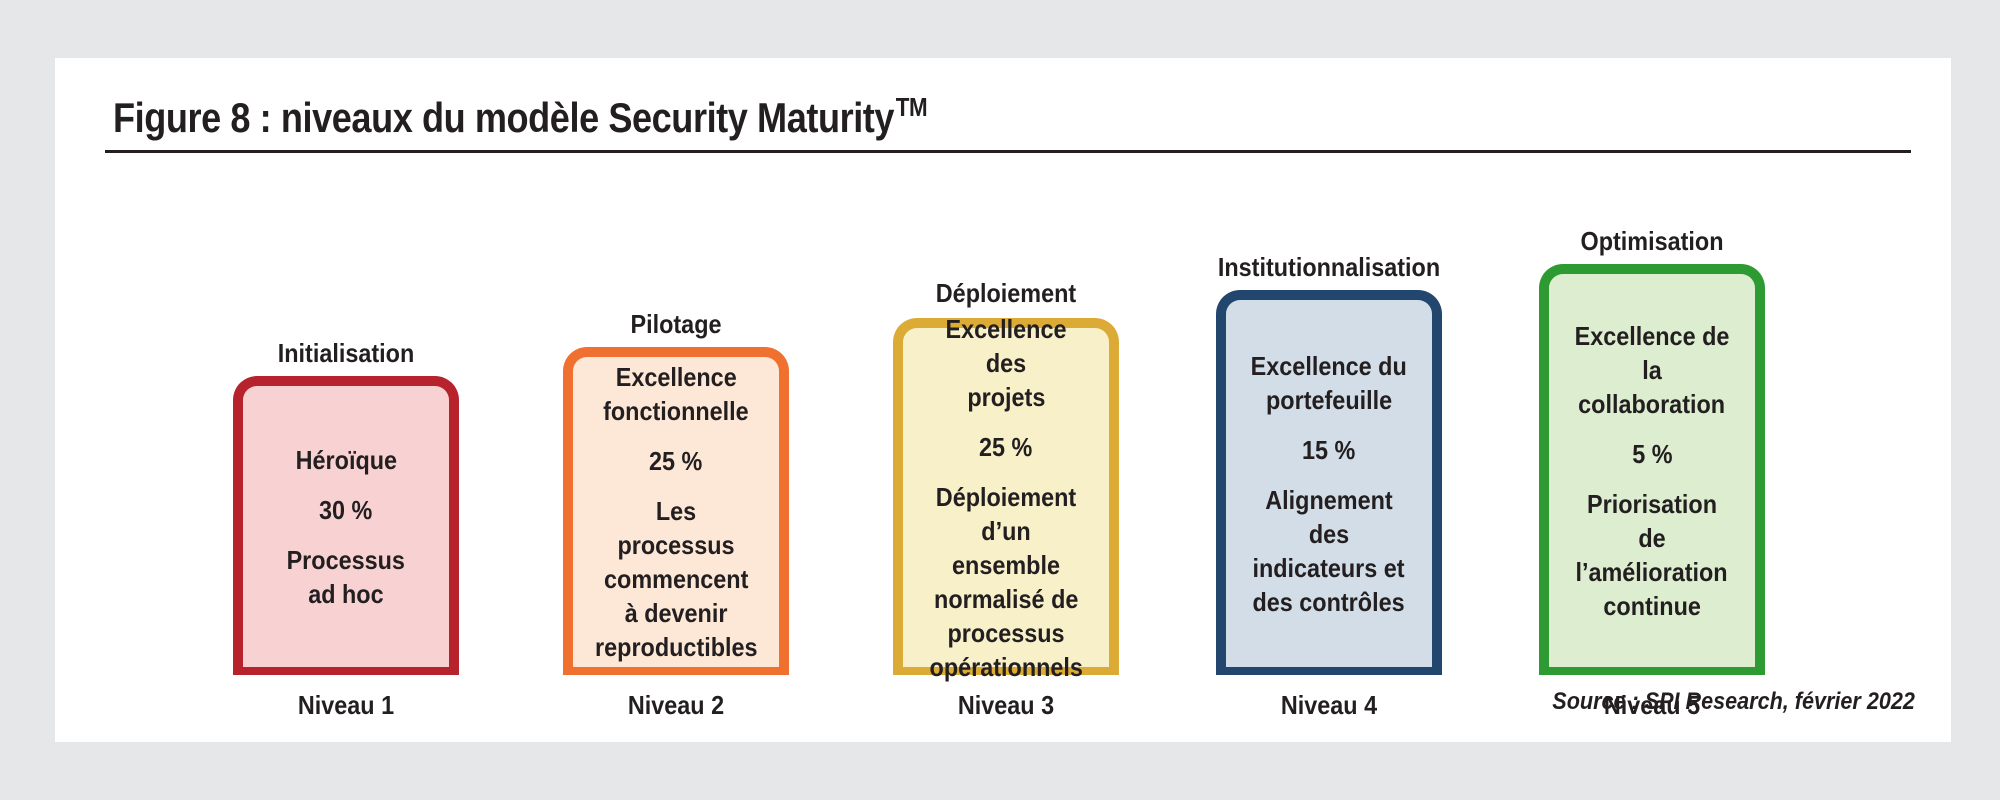  What do you see at coordinates (676, 613) in the screenshot?
I see `level-description-line: à devenir` at bounding box center [676, 613].